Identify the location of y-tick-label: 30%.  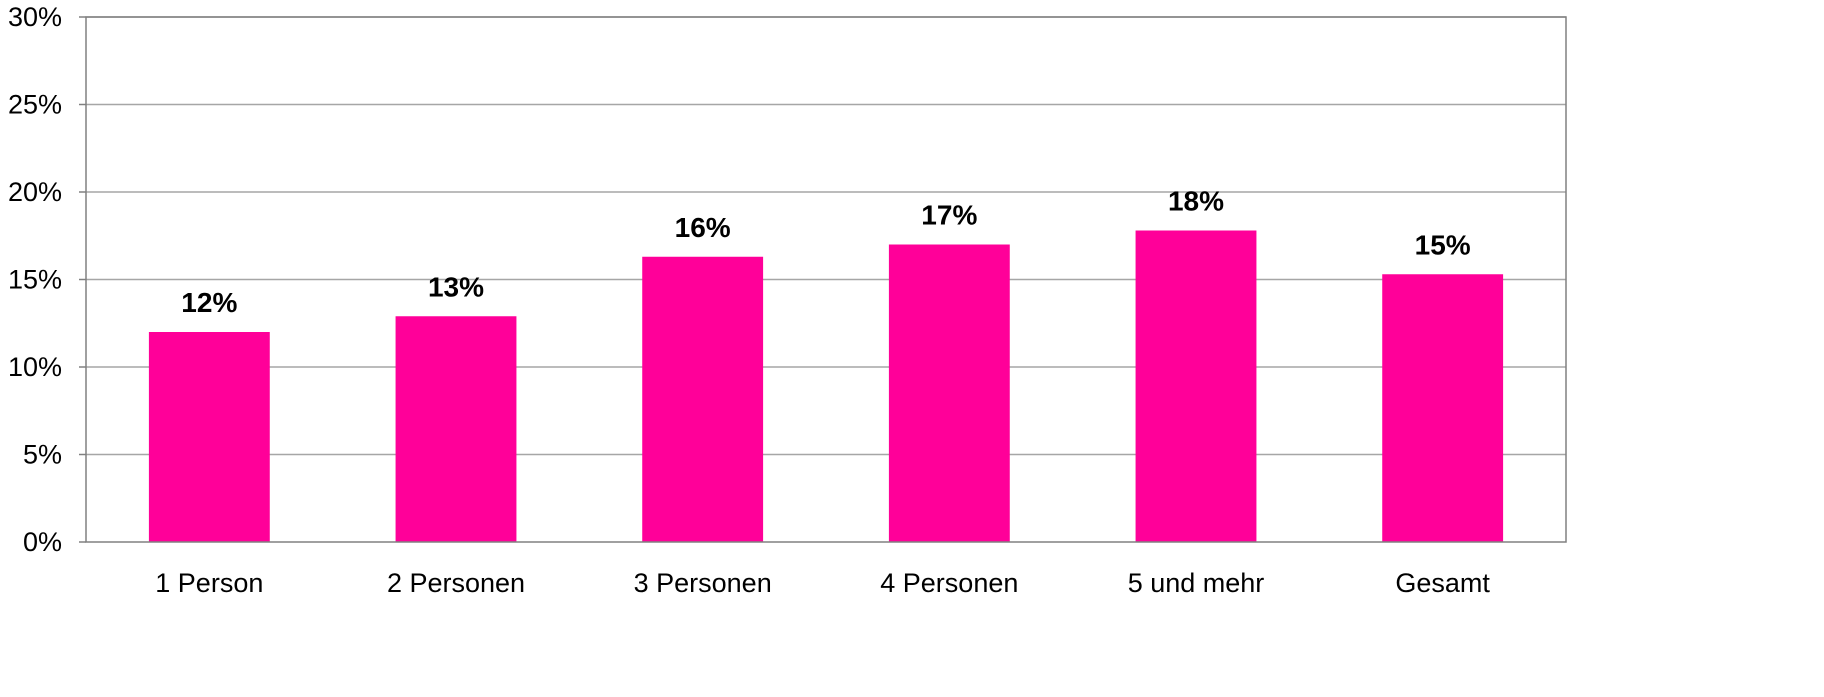
(35, 17).